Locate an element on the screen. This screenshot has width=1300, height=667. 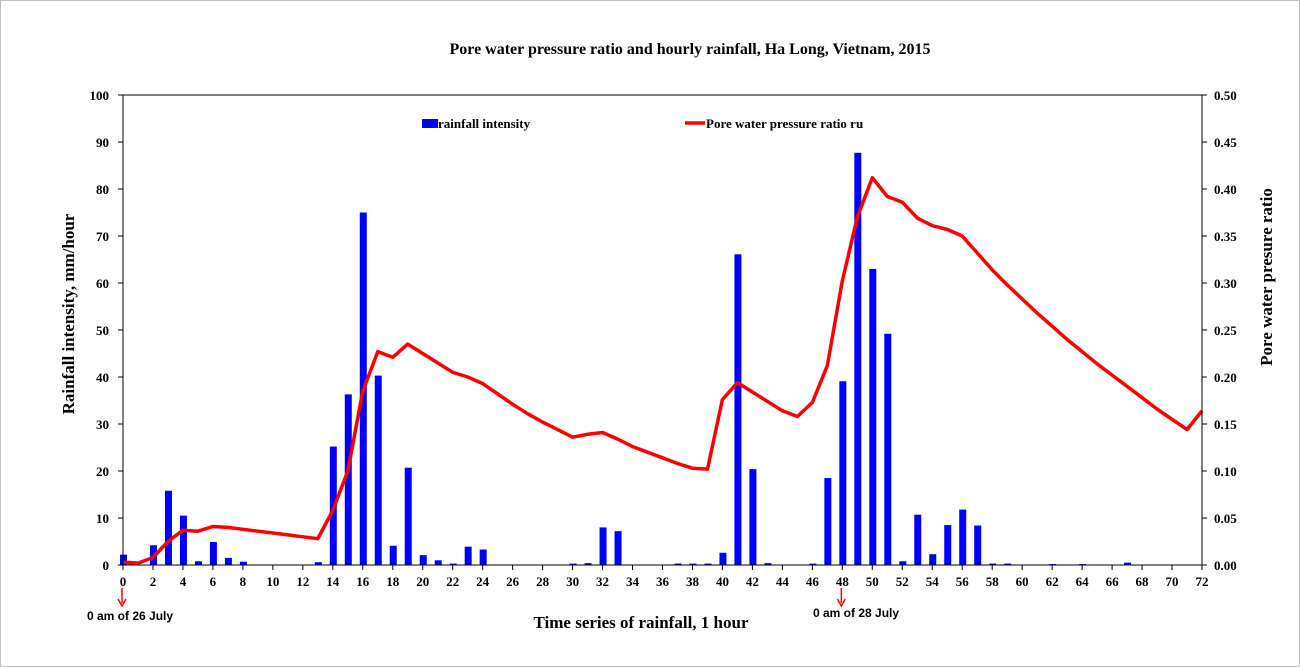
x-tick-label: 14 is located at coordinates (333, 581).